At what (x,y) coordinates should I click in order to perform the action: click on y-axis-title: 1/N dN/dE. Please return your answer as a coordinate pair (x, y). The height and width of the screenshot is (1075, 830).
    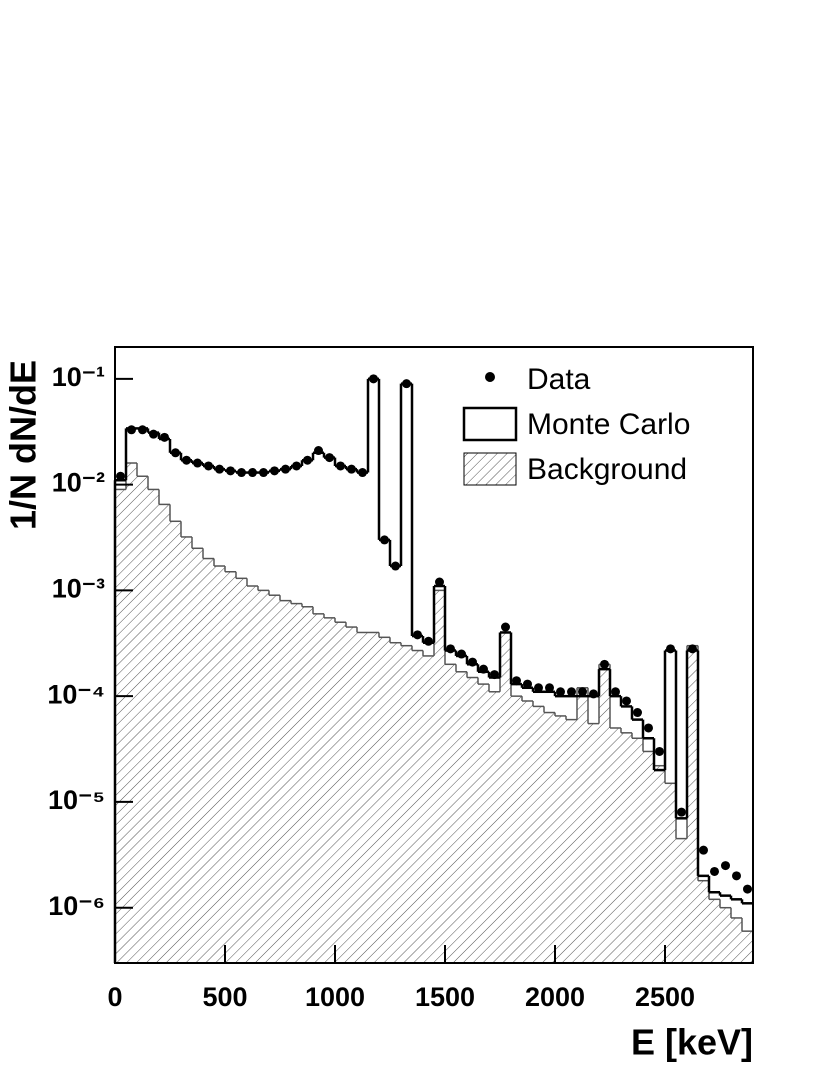
    Looking at the image, I should click on (23, 445).